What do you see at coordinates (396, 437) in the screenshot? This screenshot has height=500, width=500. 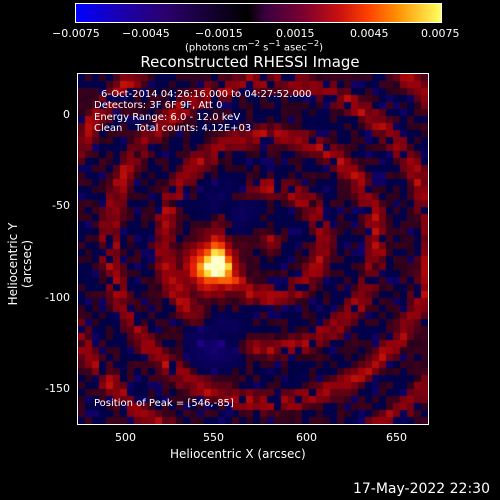 I see `x-tick-label: 650` at bounding box center [396, 437].